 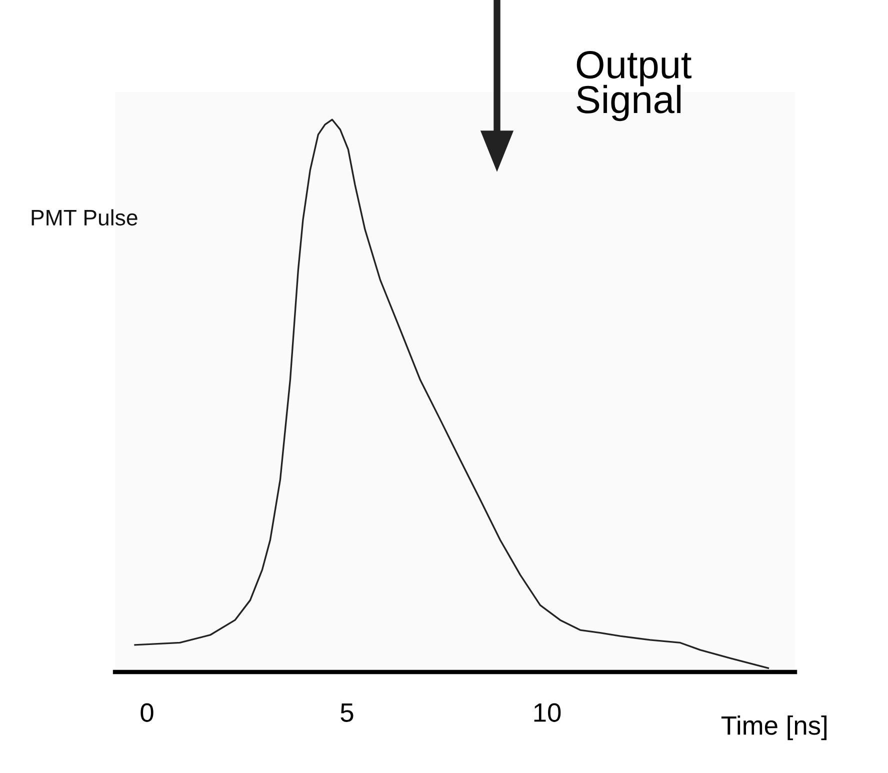 I want to click on x-tick-label: 10, so click(x=547, y=712).